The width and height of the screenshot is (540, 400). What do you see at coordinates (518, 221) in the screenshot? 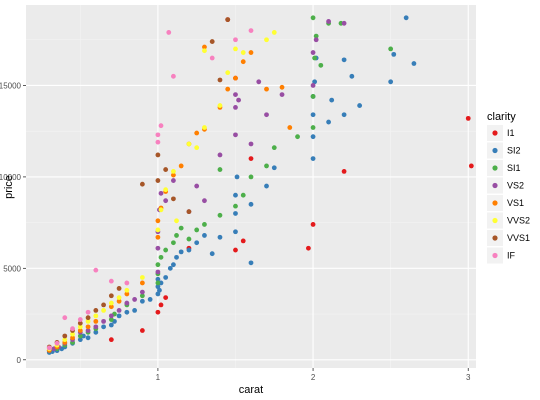
I see `legend-label: VVS2` at bounding box center [518, 221].